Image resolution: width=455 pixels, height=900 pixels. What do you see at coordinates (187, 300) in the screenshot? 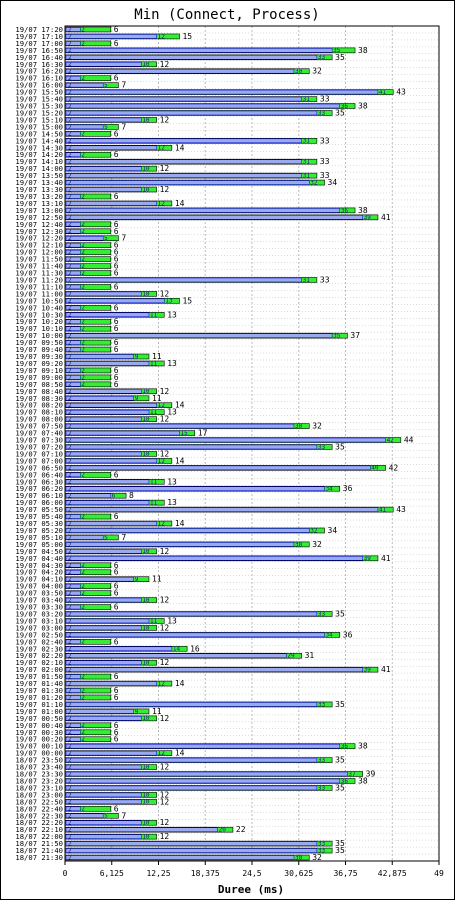
I see `bar-value-label: 15` at bounding box center [187, 300].